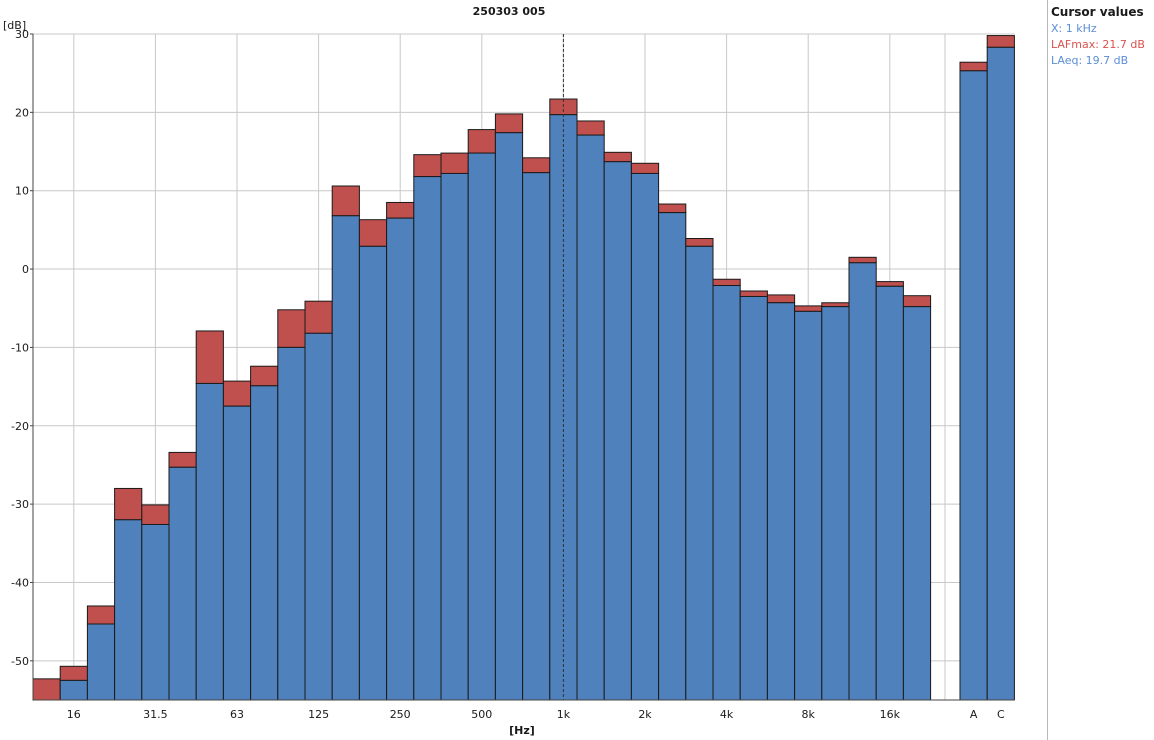 This screenshot has width=1154, height=740. Describe the element at coordinates (1097, 12) in the screenshot. I see `cursor-values-title: Cursor values` at that location.